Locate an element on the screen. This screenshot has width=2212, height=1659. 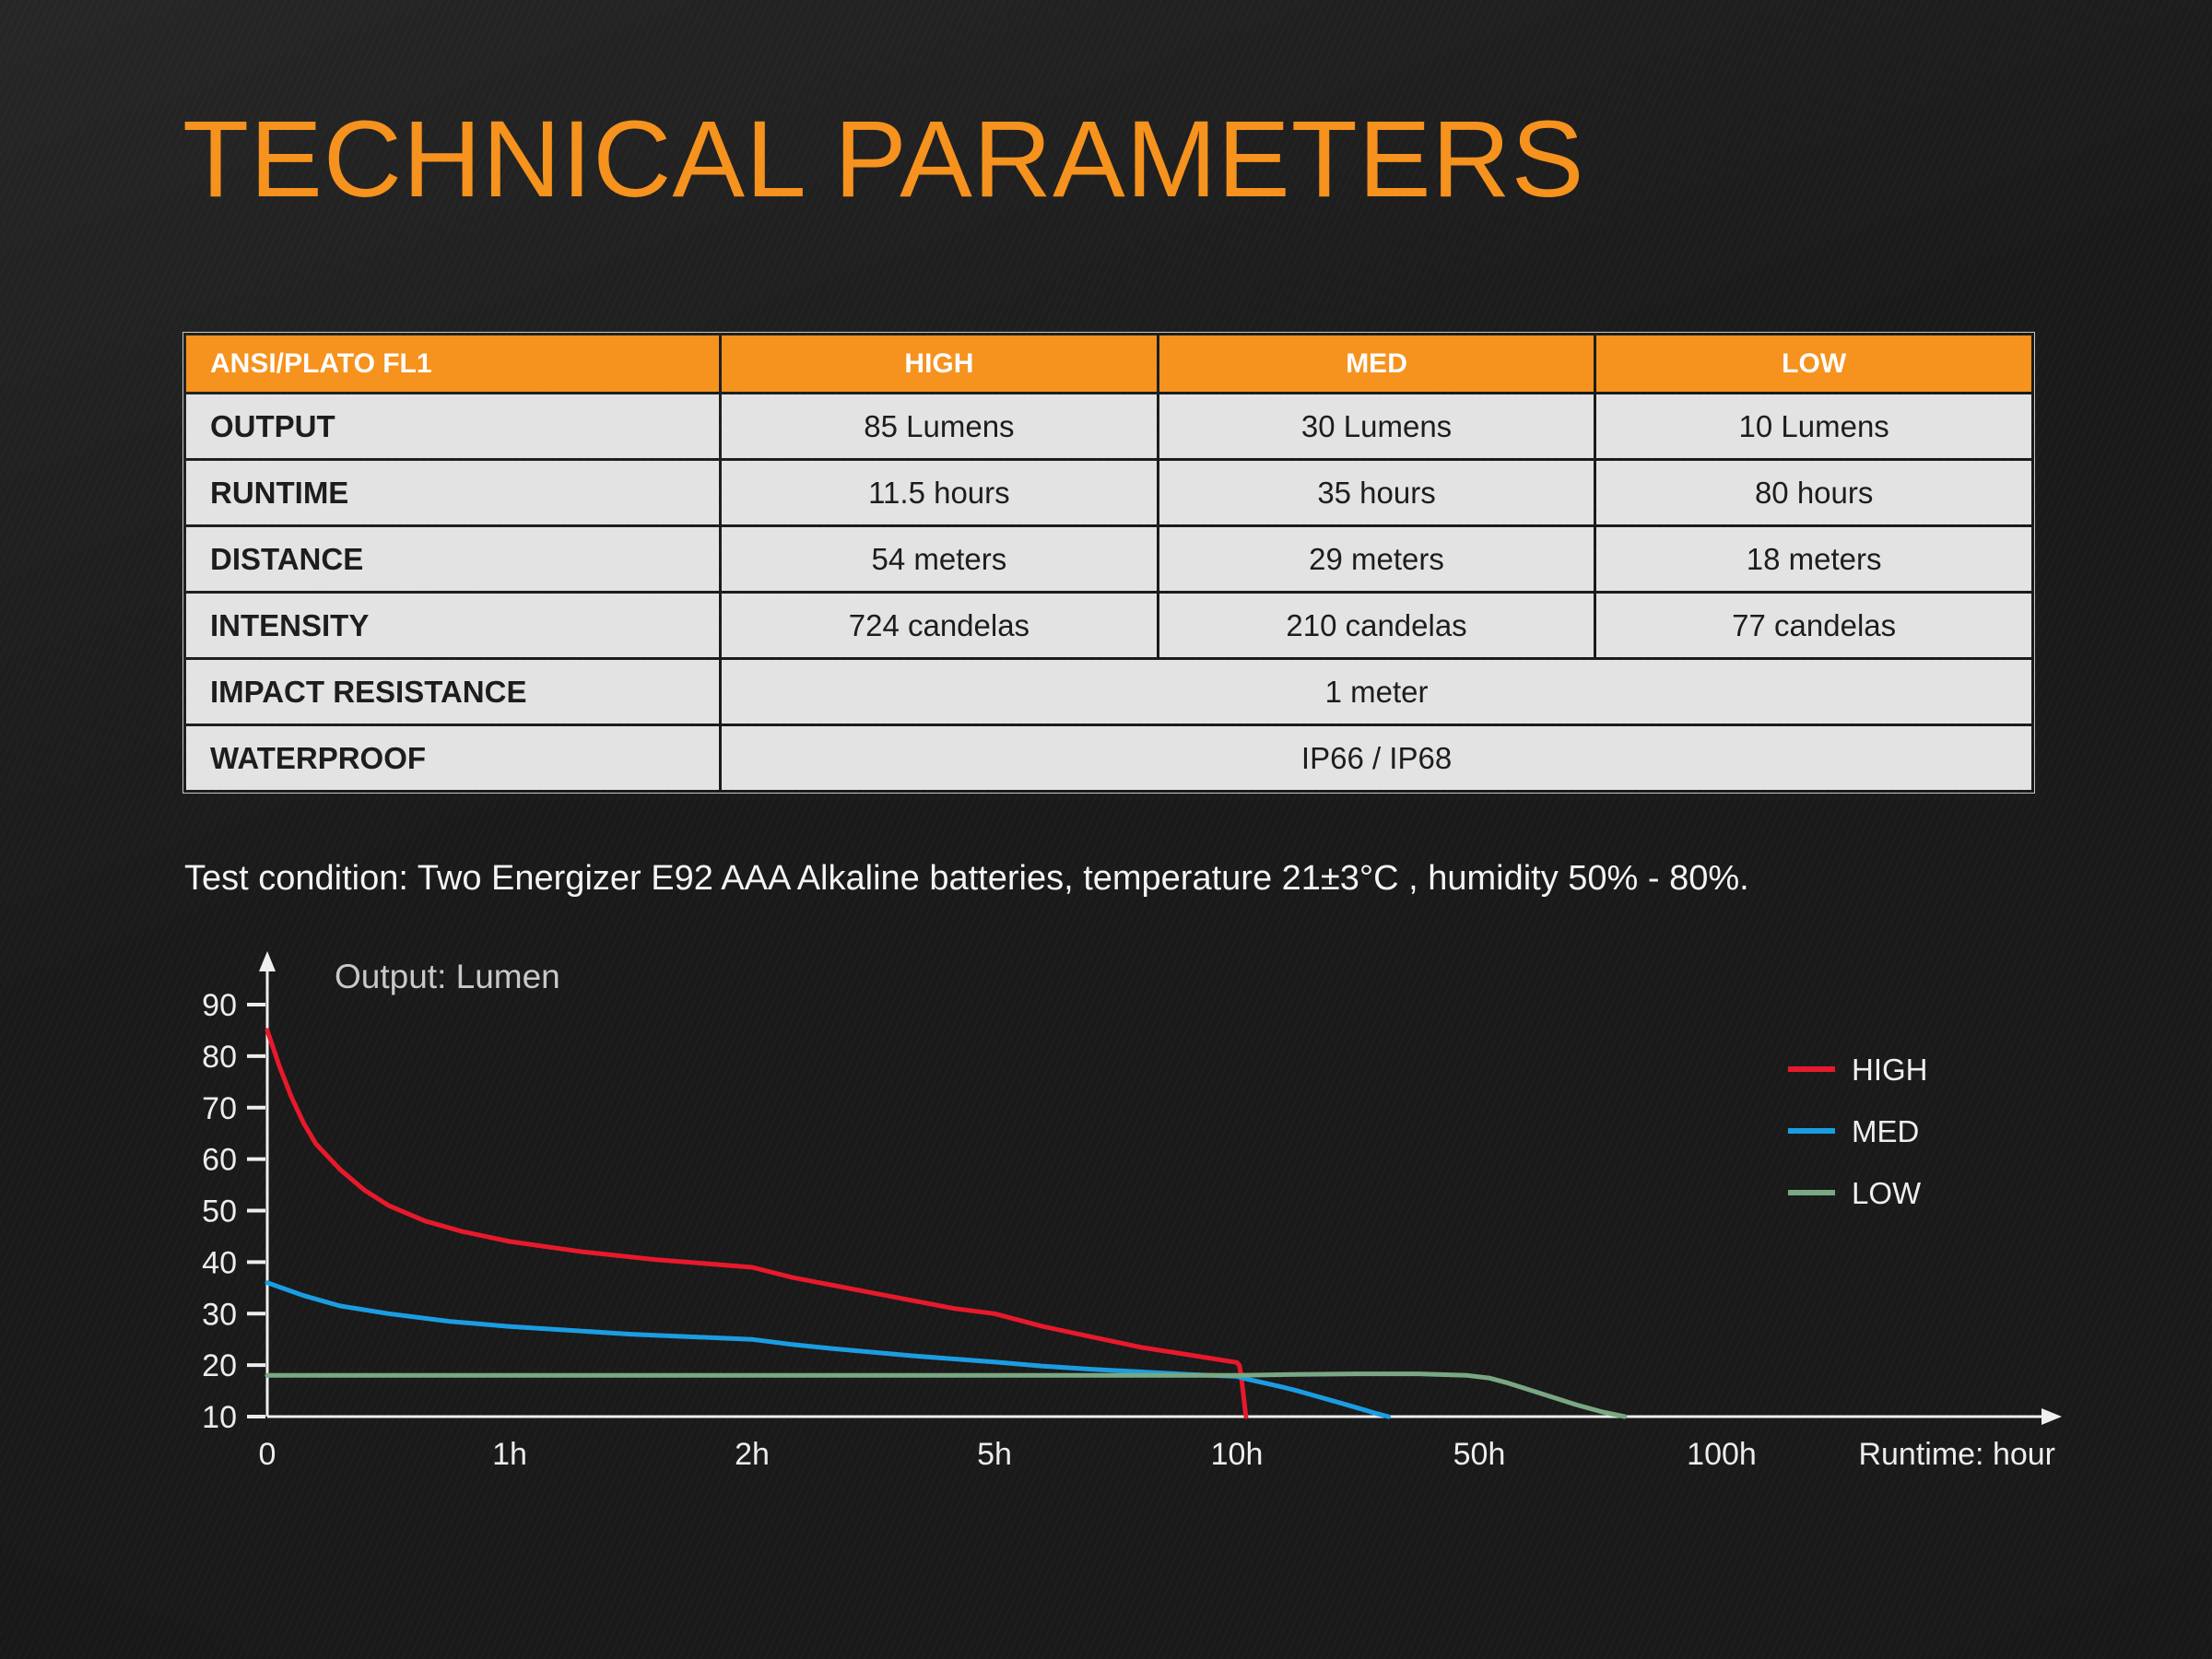
x-tick-label: 5h is located at coordinates (994, 1454).